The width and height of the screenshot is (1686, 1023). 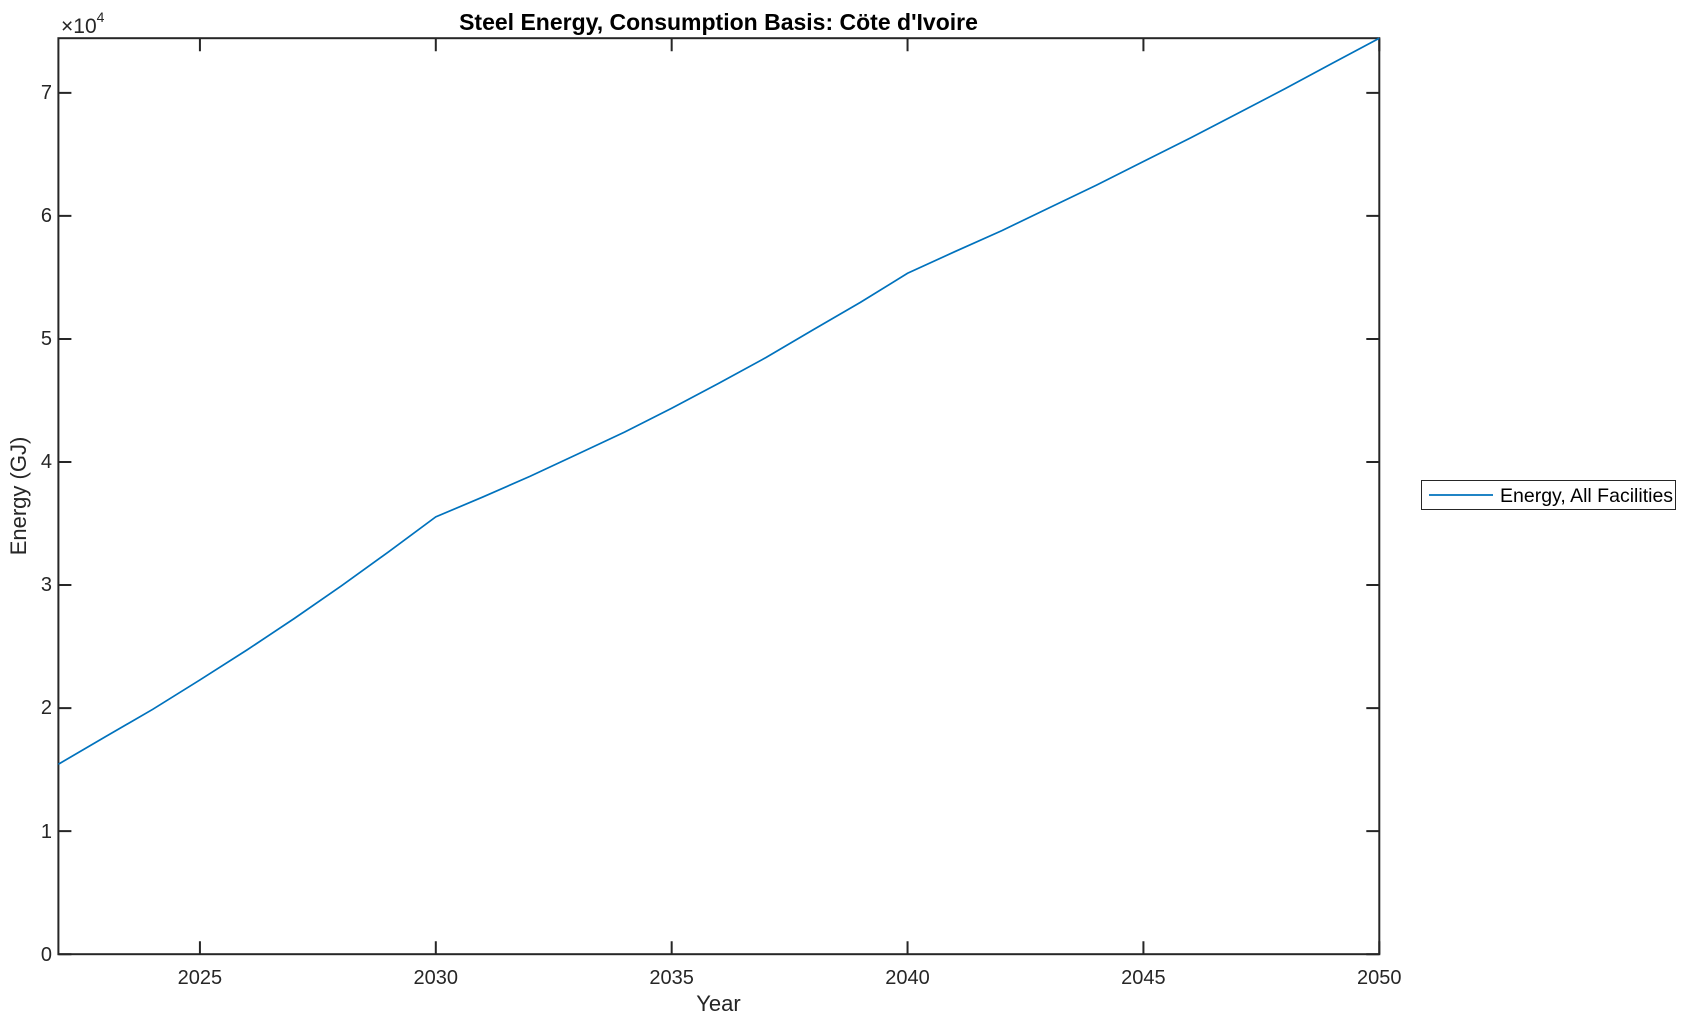 What do you see at coordinates (200, 978) in the screenshot?
I see `x-tick-label: 2025` at bounding box center [200, 978].